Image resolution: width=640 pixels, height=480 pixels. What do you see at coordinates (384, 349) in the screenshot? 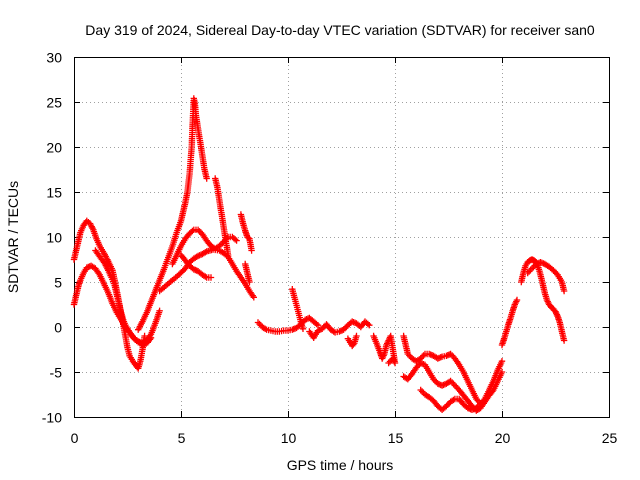
I see `series-O` at bounding box center [384, 349].